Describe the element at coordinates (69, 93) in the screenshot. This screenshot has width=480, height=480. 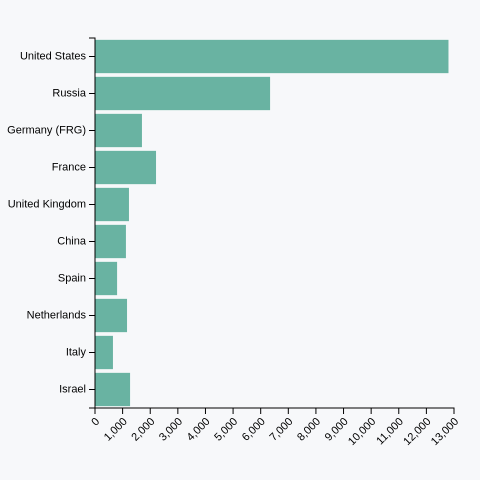
I see `y-tick-label: Russia` at that location.